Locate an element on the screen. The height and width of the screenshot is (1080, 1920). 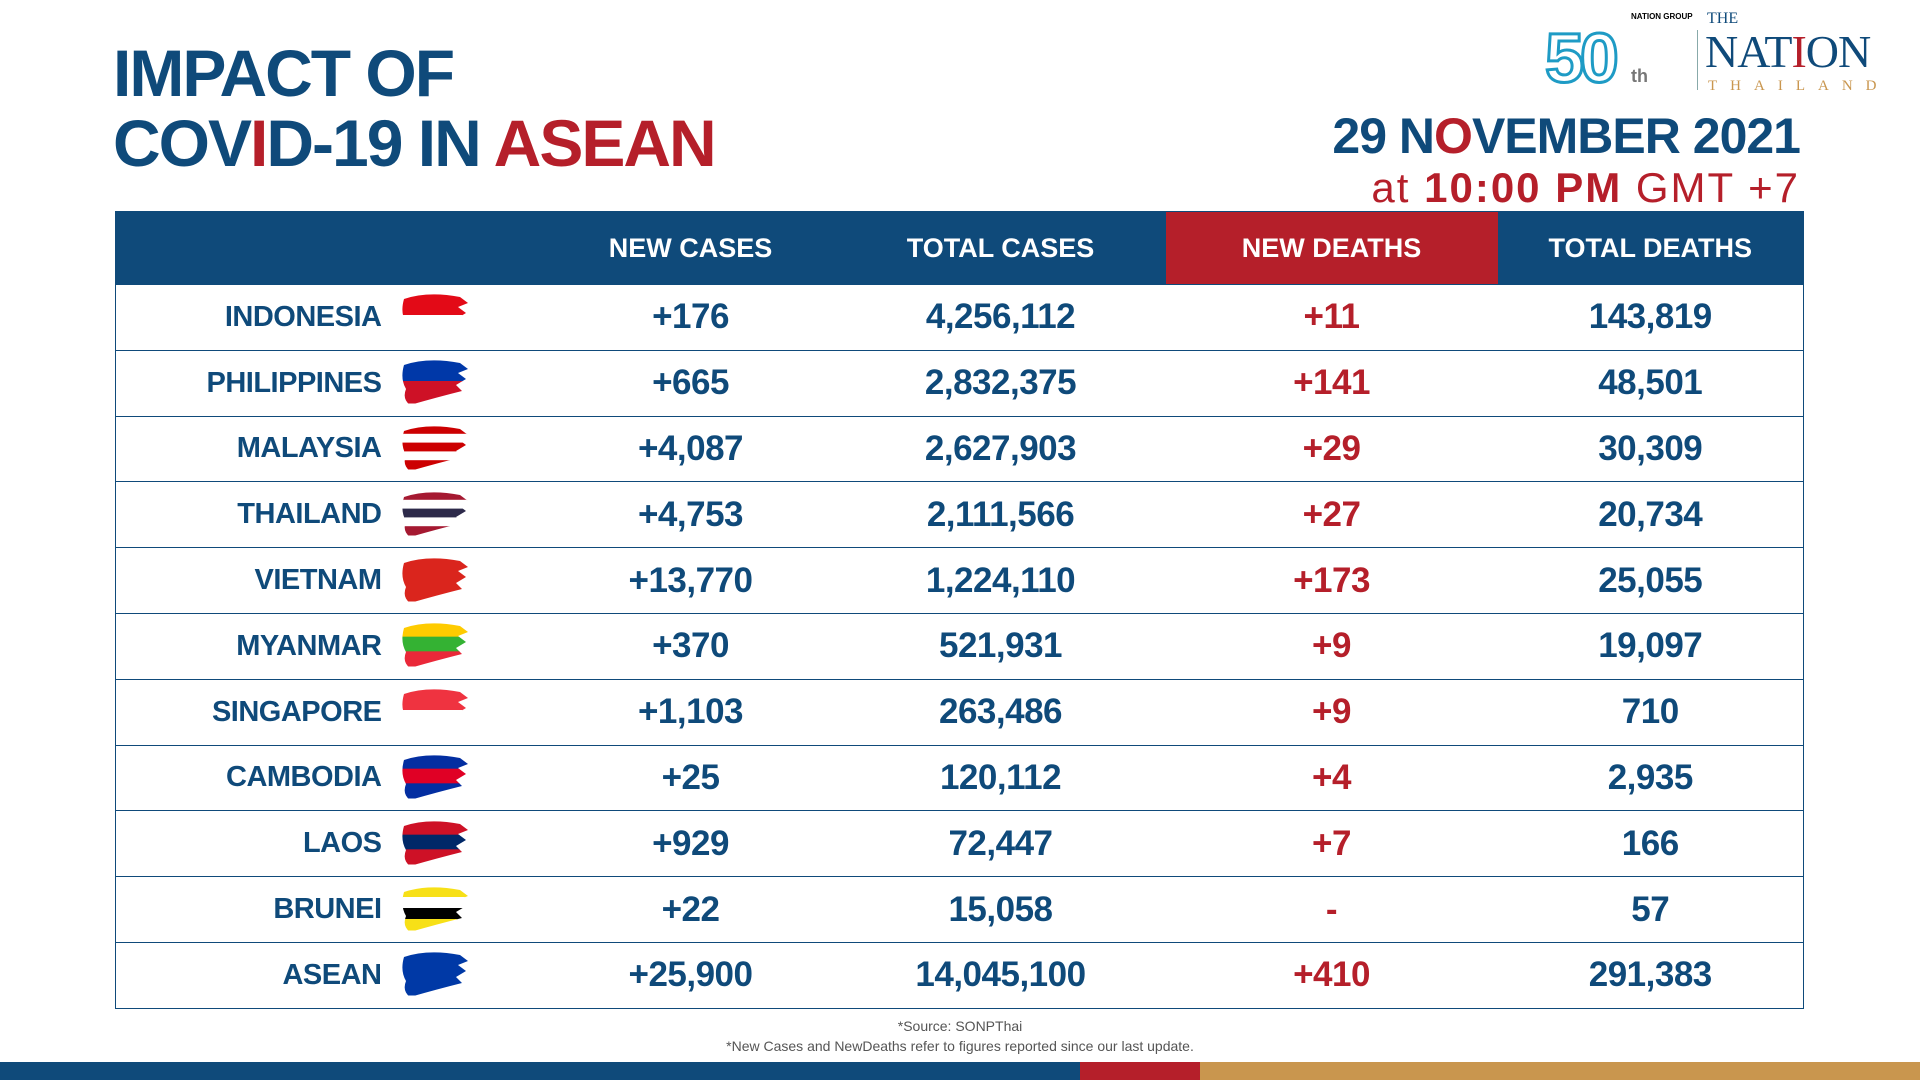
country-name: MALAYSIA is located at coordinates (309, 448).